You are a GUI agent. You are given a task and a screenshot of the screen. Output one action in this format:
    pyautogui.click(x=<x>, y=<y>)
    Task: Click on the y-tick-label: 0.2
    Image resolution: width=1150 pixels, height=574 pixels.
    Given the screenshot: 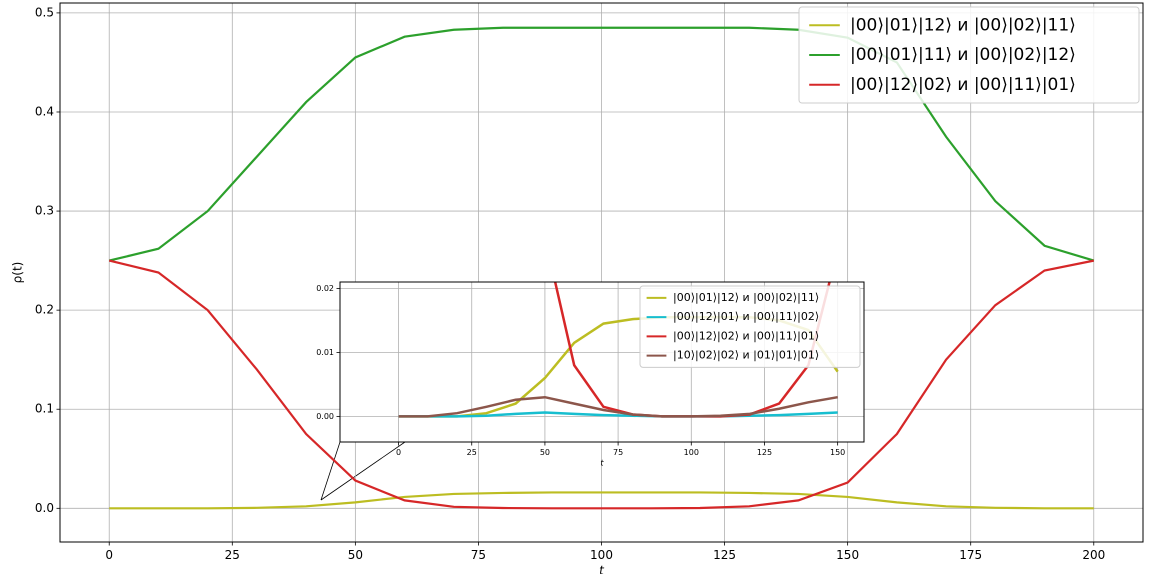 What is the action you would take?
    pyautogui.click(x=44, y=310)
    